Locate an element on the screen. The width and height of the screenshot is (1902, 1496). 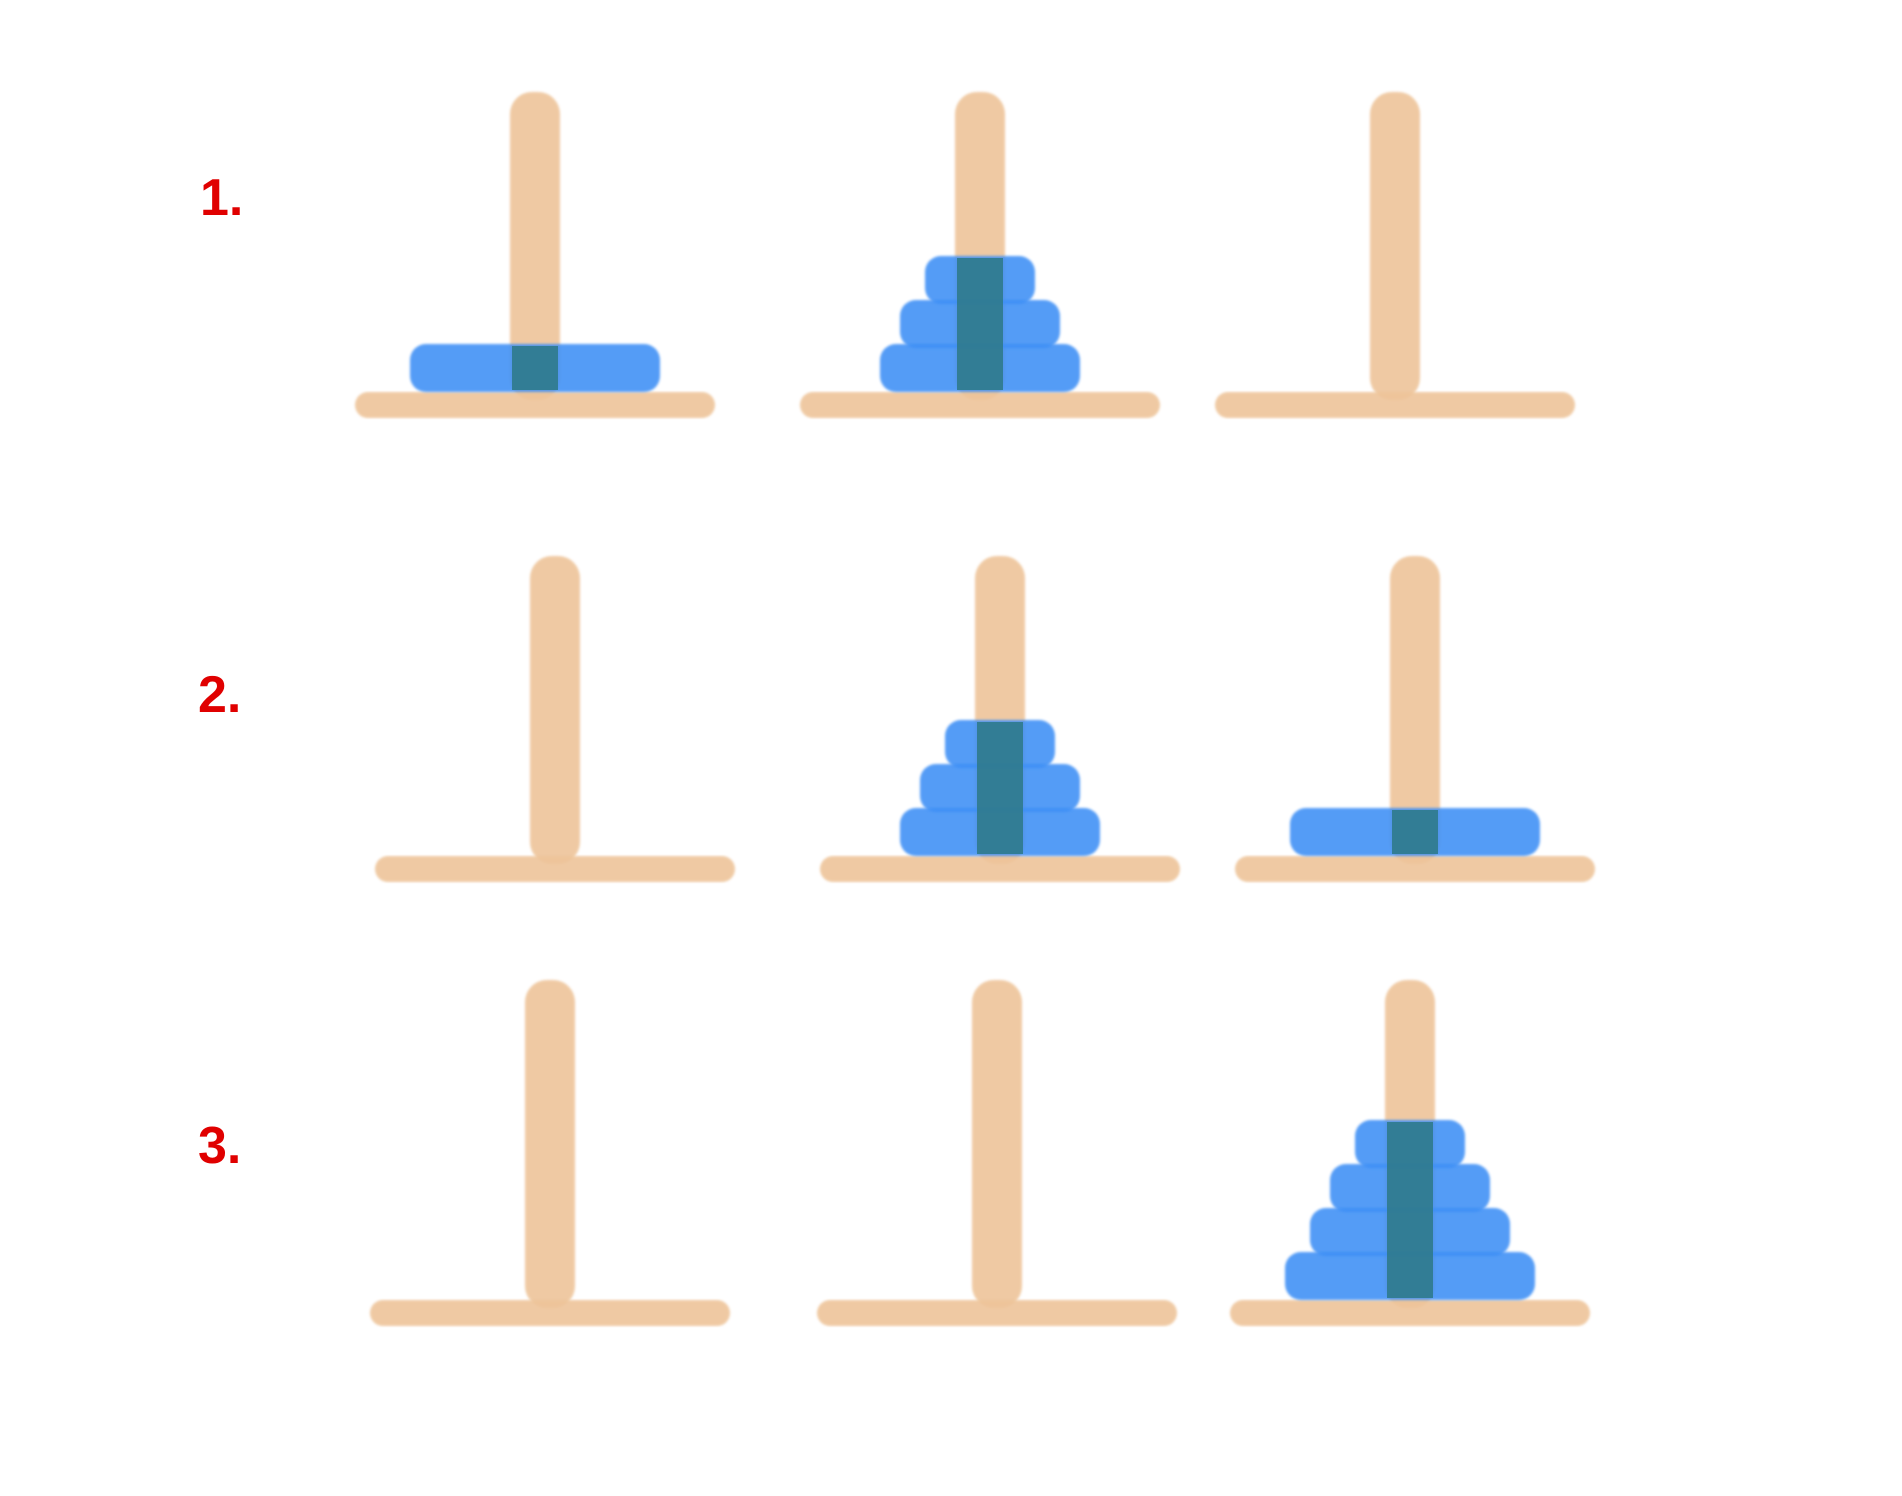
step-3-peg-2-base is located at coordinates (997, 1313).